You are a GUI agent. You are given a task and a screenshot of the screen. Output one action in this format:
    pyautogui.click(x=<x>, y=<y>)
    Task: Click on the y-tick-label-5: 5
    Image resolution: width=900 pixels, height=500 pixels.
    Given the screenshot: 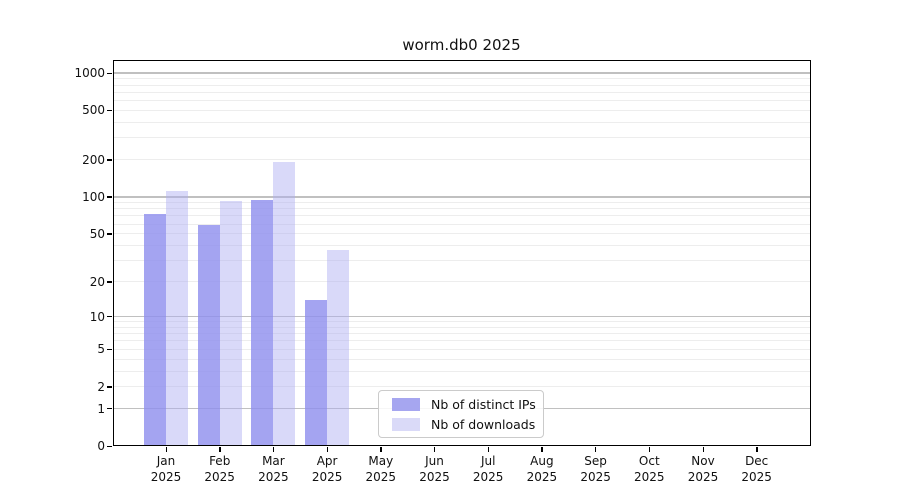 What is the action you would take?
    pyautogui.click(x=101, y=349)
    